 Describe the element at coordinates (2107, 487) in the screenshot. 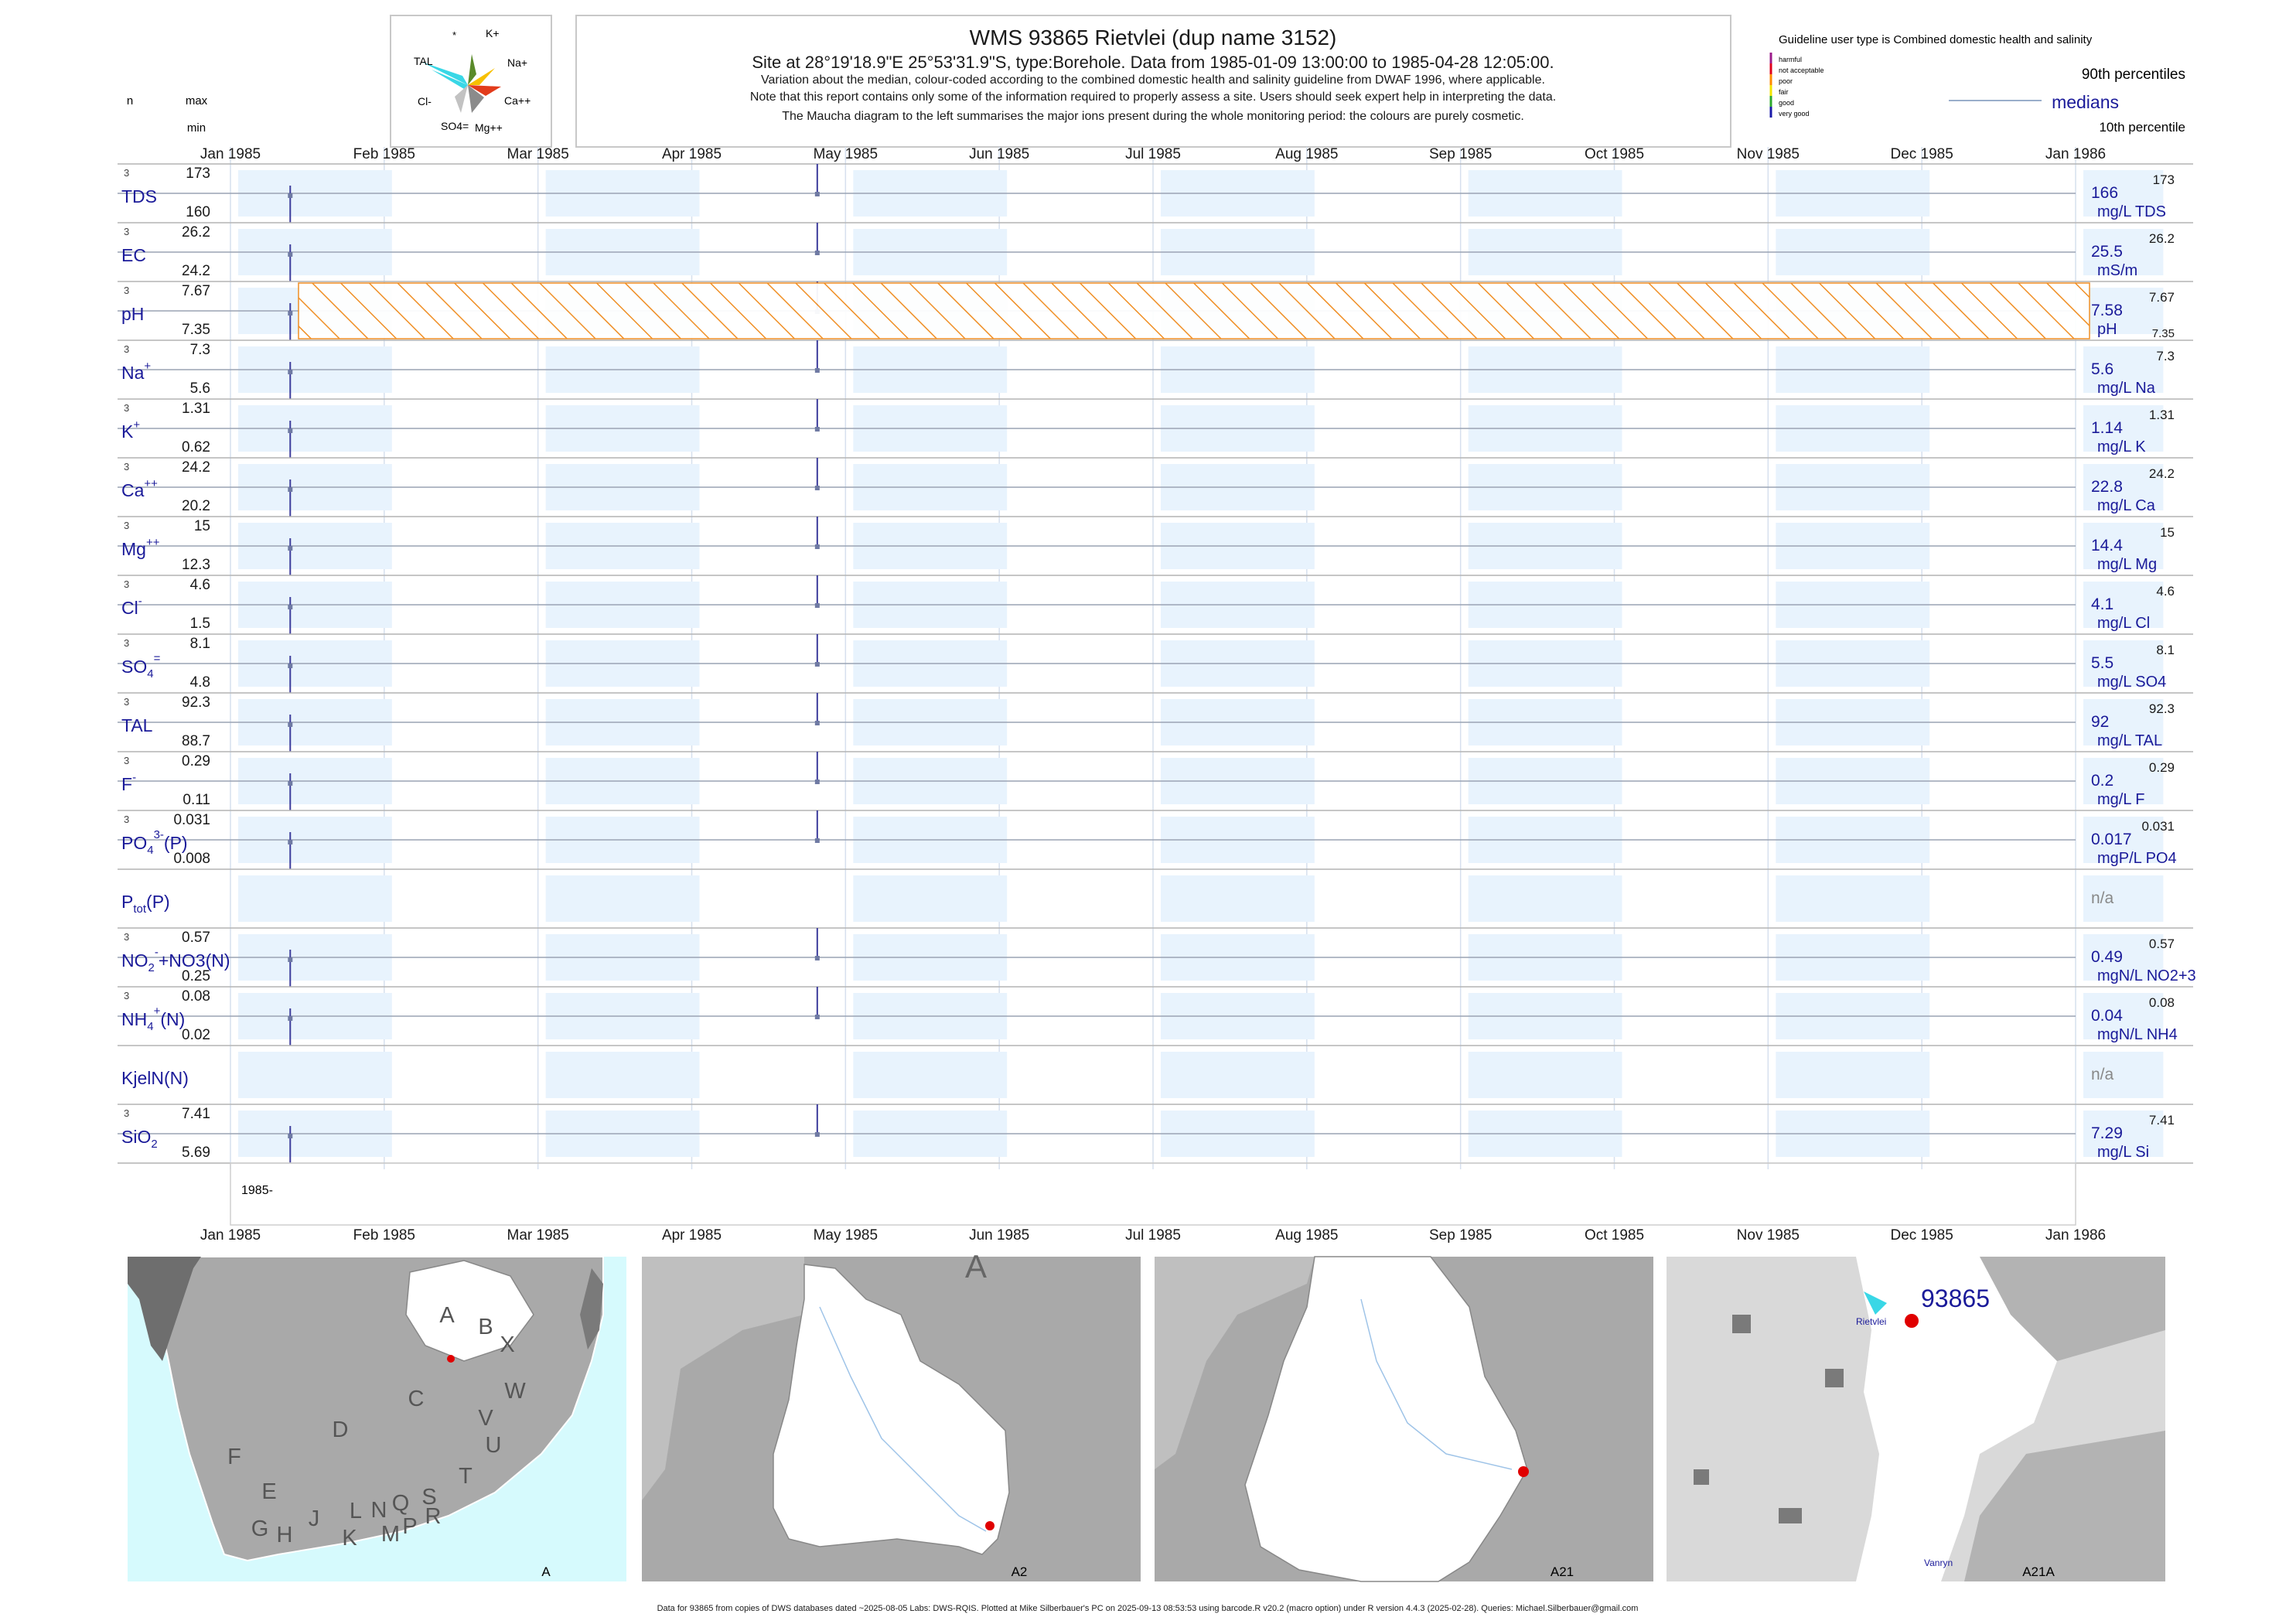

I see `panel-5-median: 22.8` at that location.